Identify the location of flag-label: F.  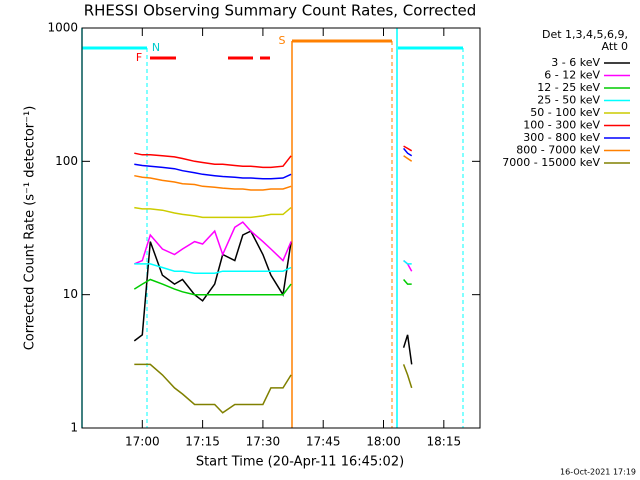
(139, 57).